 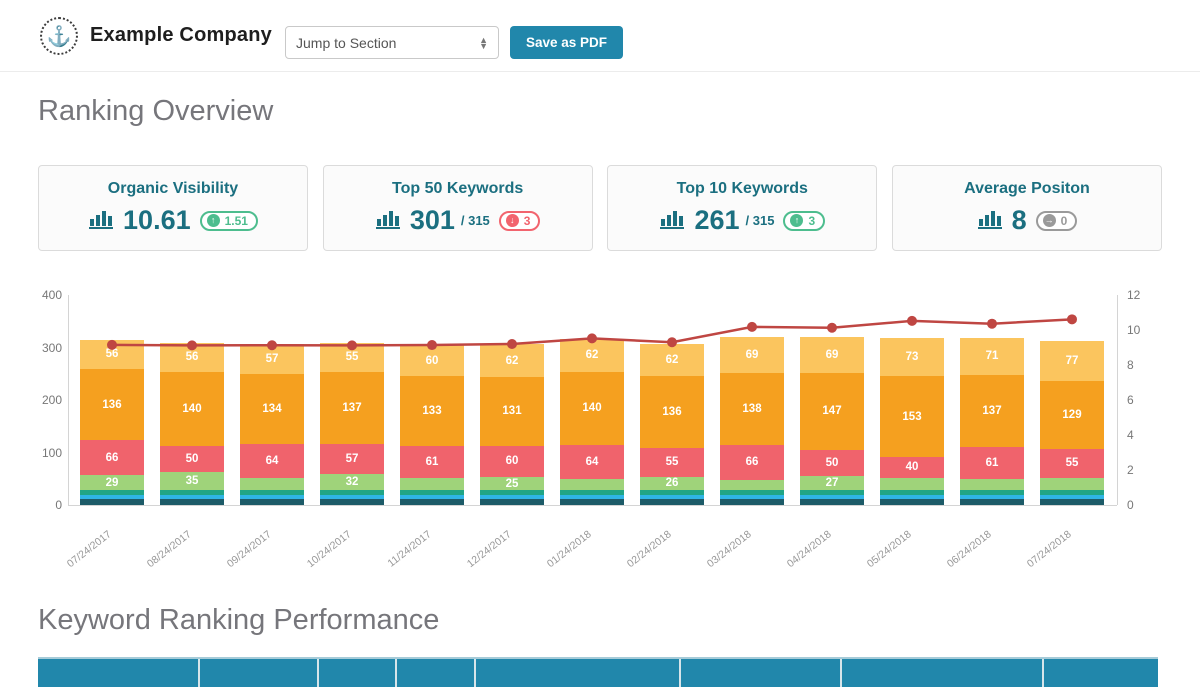 I want to click on stacked-bar-01/24/2018: 64 140 62, so click(x=592, y=422).